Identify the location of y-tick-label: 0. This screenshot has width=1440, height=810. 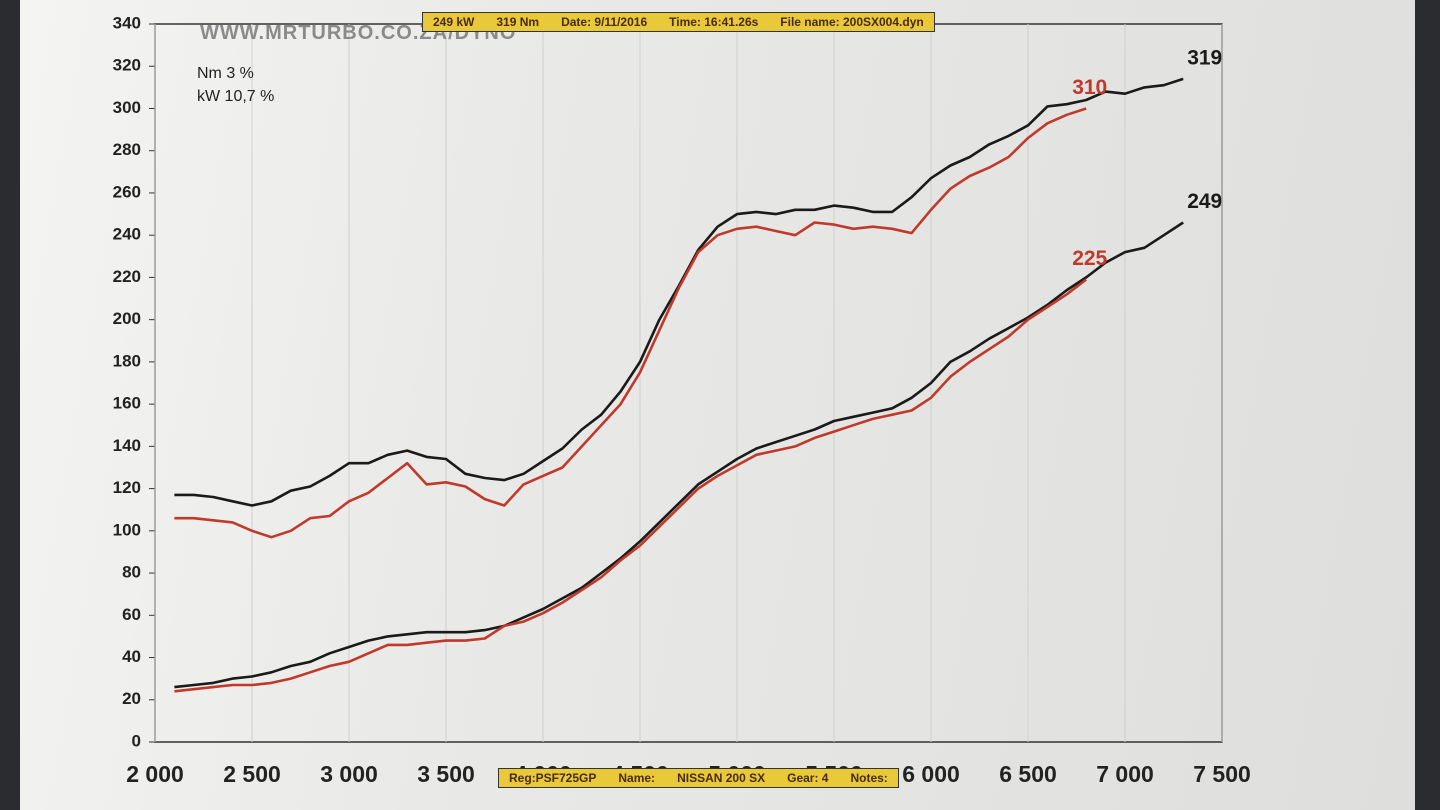
(136, 740).